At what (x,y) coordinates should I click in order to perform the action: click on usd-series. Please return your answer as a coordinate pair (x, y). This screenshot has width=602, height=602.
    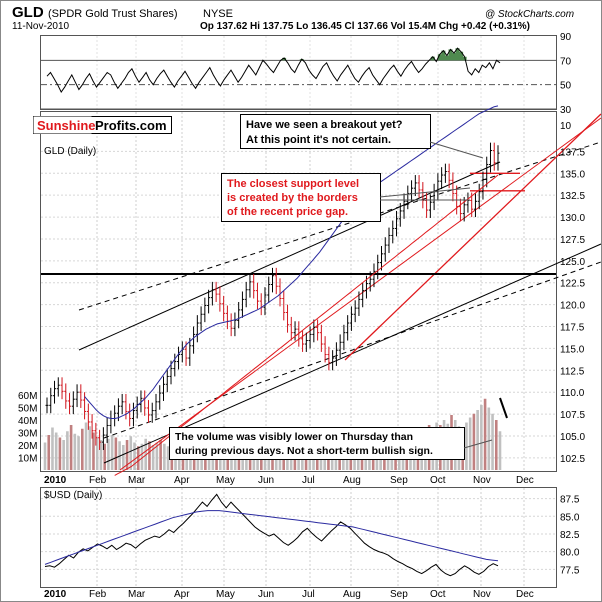
    Looking at the image, I should click on (271, 535).